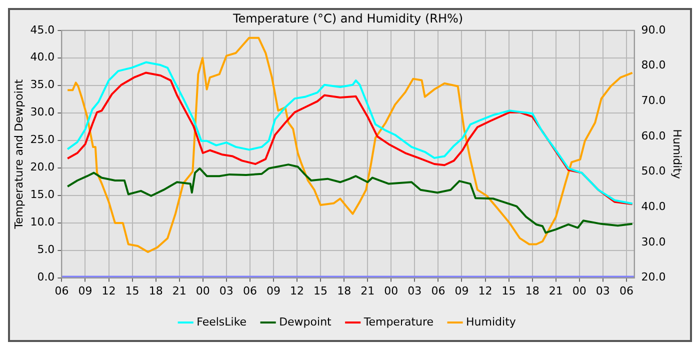 The image size is (700, 350). I want to click on y-tick-label: 30.0, so click(42, 112).